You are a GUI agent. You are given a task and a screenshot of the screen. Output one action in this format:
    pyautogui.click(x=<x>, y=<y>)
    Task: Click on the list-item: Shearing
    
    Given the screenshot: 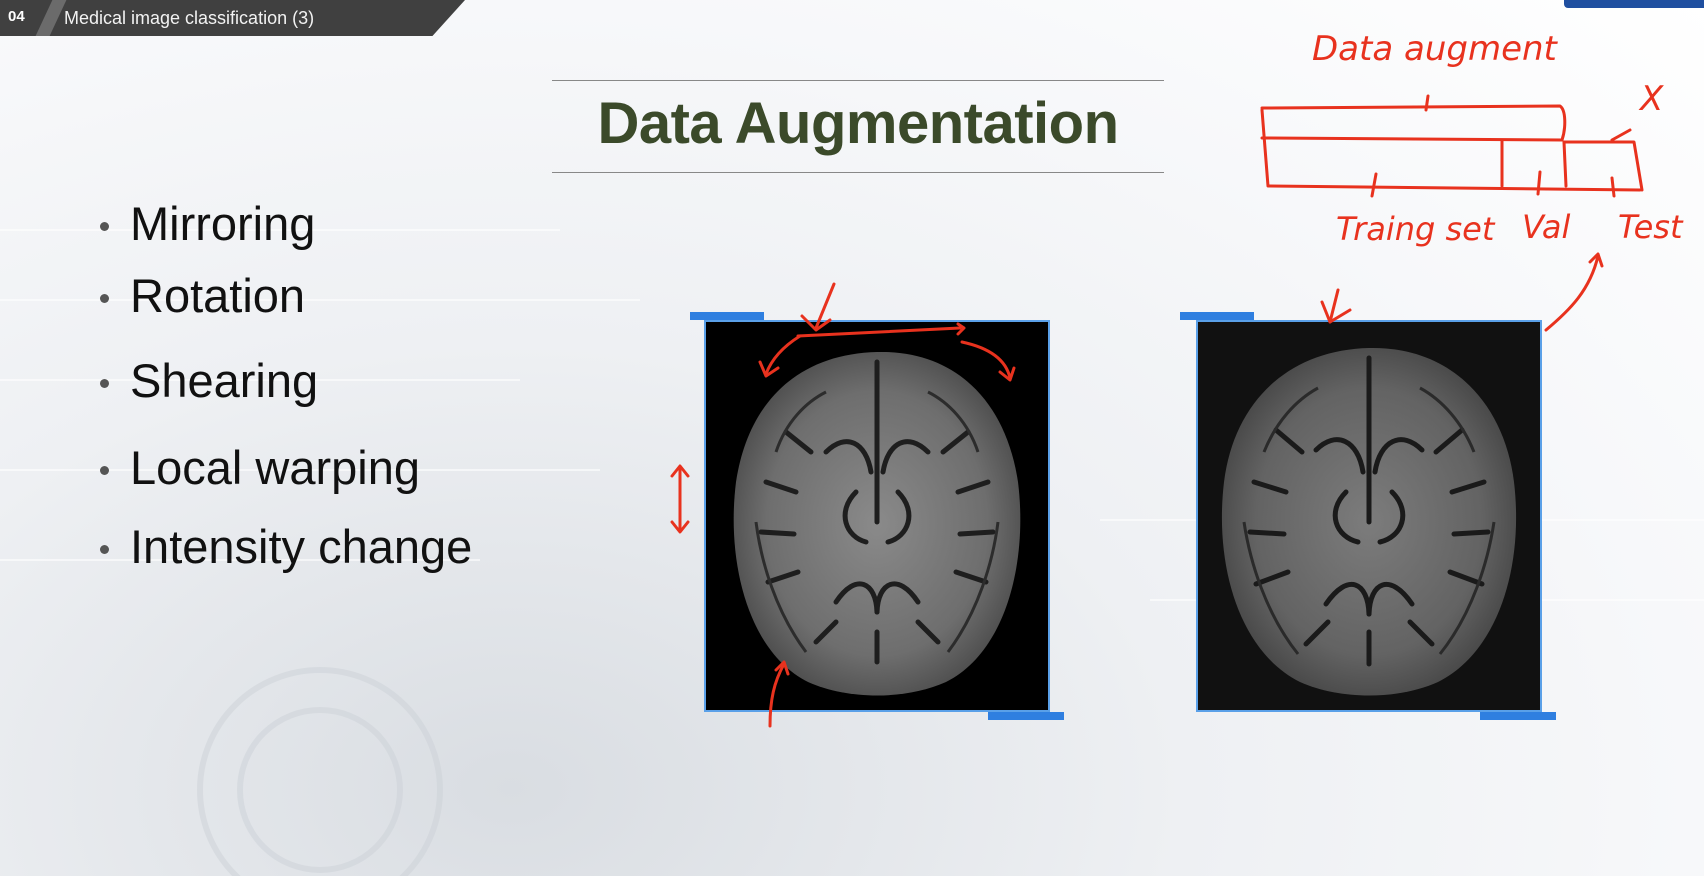 What is the action you would take?
    pyautogui.click(x=284, y=380)
    